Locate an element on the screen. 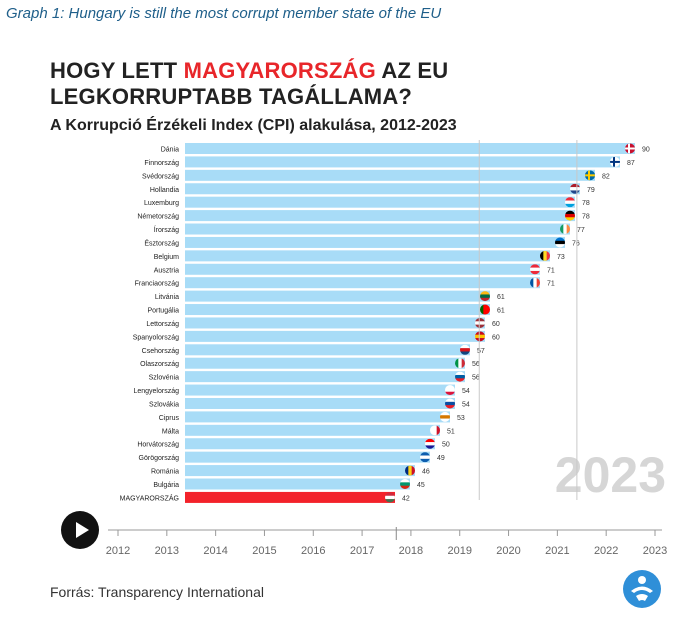 The height and width of the screenshot is (623, 696). flag-greece-icon is located at coordinates (425, 457).